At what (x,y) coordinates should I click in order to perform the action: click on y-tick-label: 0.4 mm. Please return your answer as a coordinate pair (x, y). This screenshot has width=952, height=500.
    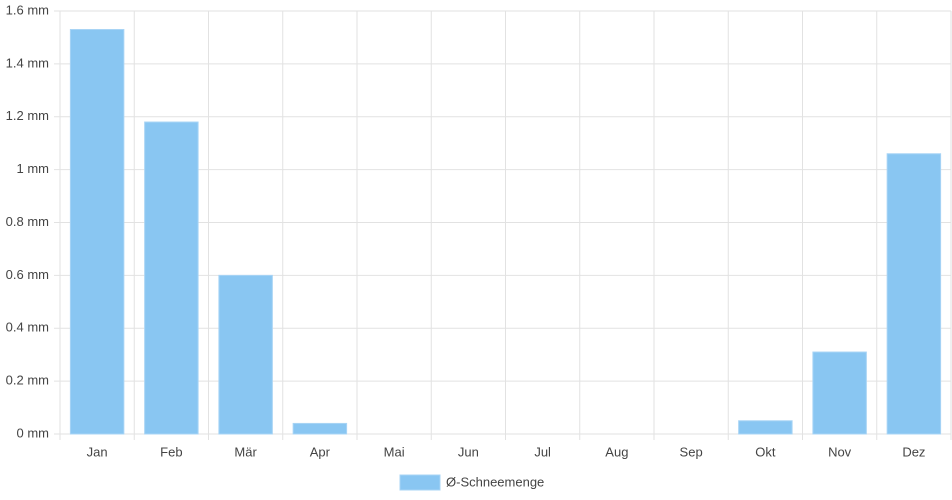
    Looking at the image, I should click on (27, 327).